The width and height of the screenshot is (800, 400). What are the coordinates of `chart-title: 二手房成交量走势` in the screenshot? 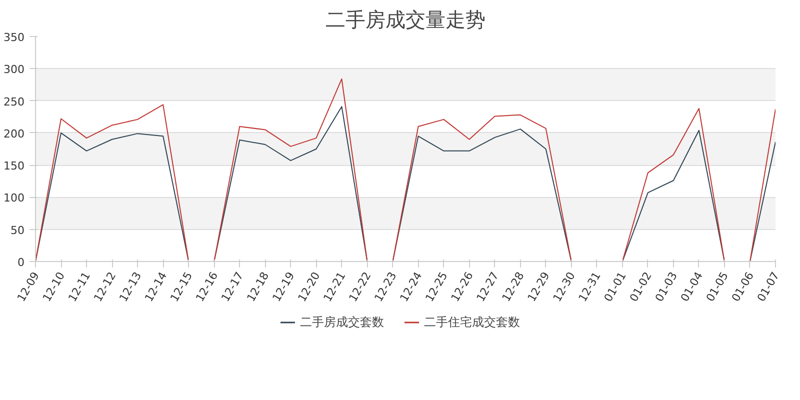 It's located at (406, 20).